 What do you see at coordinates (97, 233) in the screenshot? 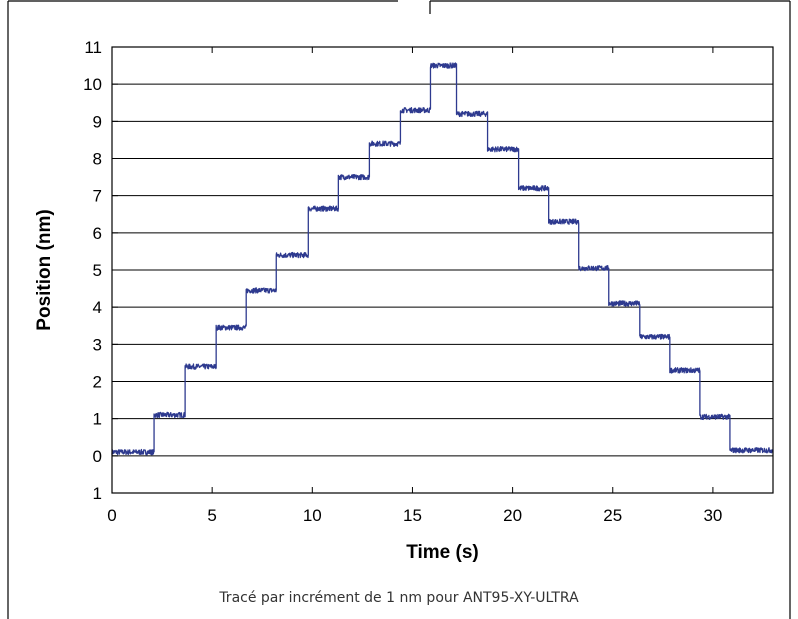
I see `y-tick-label: 6` at bounding box center [97, 233].